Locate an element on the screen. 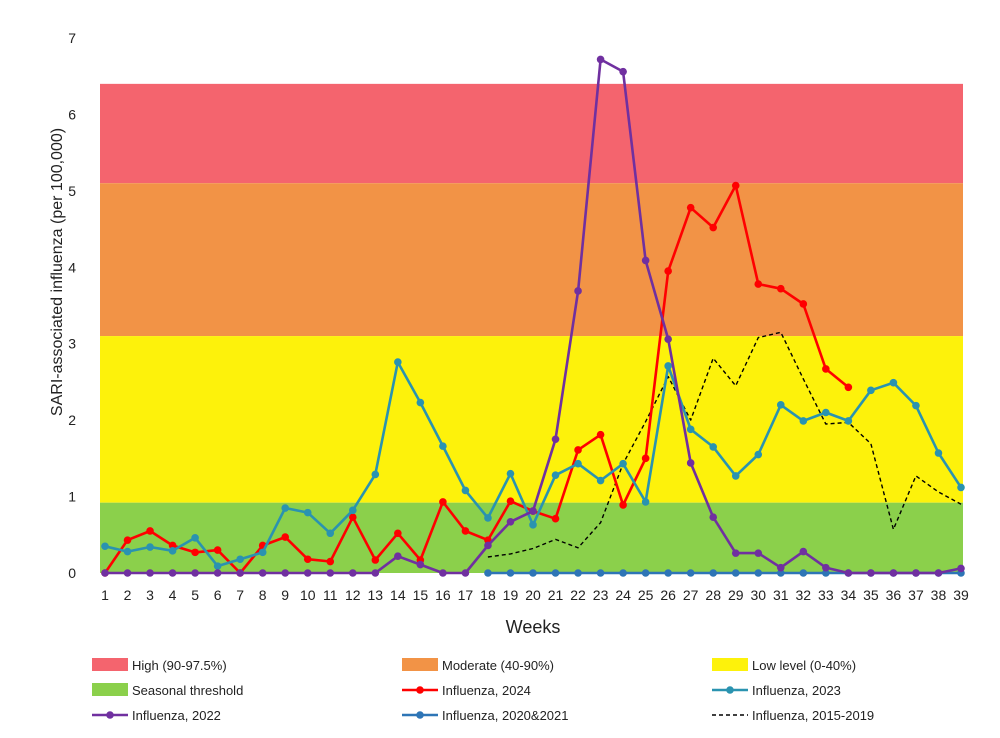 The width and height of the screenshot is (1000, 738). x-tick-label: 31 is located at coordinates (781, 595).